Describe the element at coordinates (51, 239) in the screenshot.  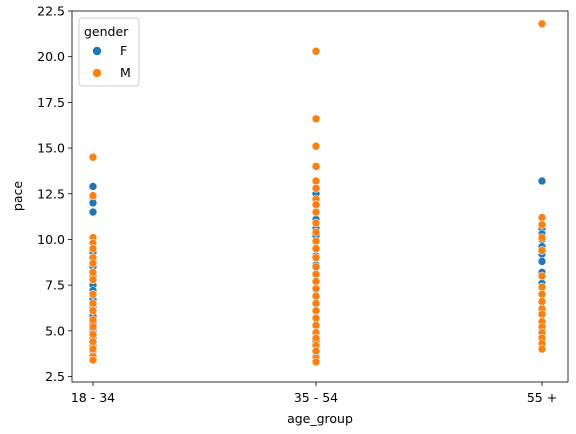
I see `y-tick-label: 10.0` at that location.